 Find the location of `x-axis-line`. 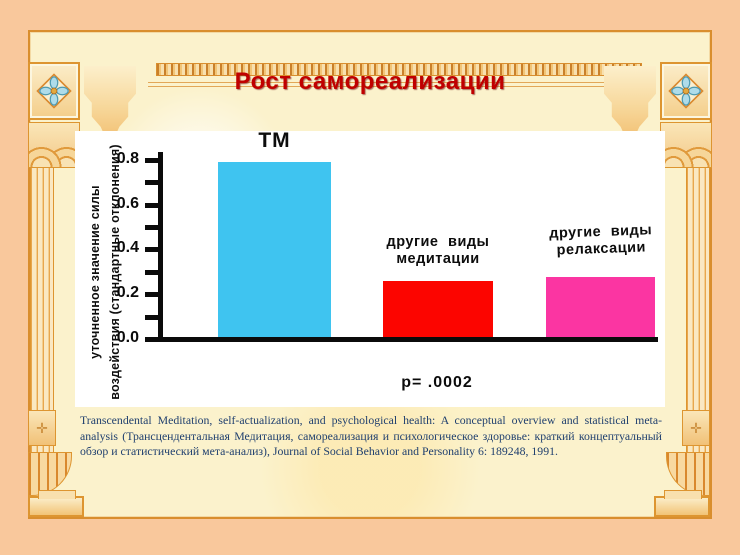

x-axis-line is located at coordinates (408, 339).